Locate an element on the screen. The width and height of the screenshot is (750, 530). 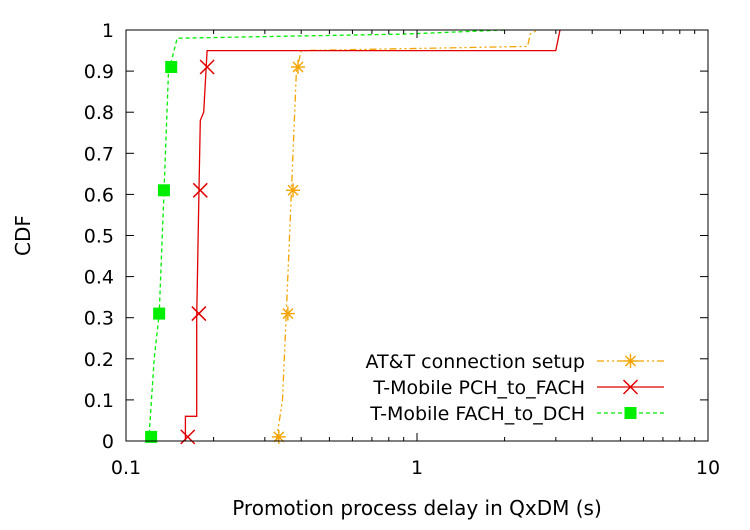
y-axis-title: CDF is located at coordinates (23, 235).